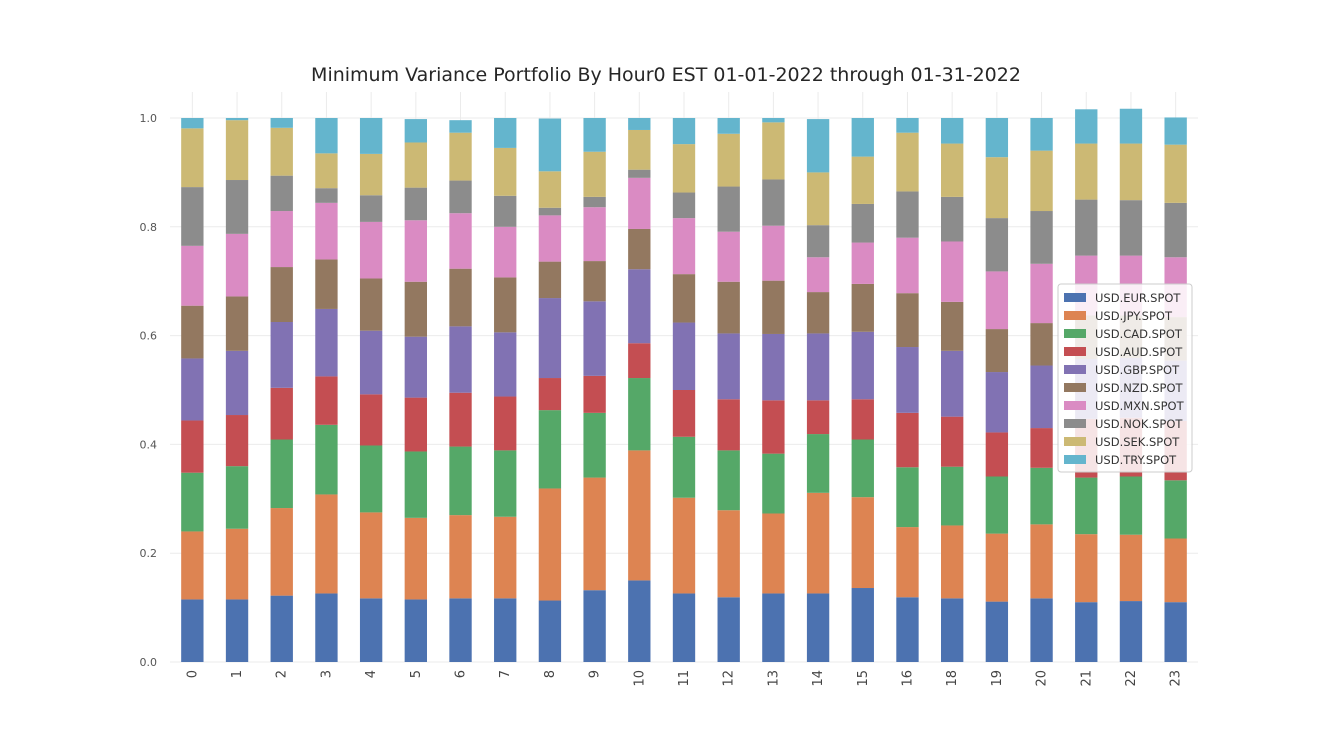  Describe the element at coordinates (729, 678) in the screenshot. I see `x-tick-label: 12` at that location.